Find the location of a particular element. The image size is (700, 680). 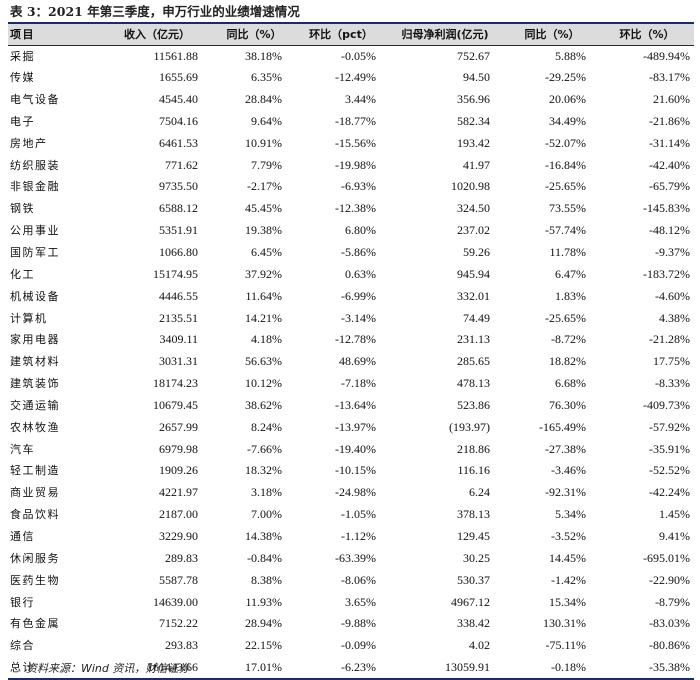

value-cell: -12.78% is located at coordinates (355, 339).